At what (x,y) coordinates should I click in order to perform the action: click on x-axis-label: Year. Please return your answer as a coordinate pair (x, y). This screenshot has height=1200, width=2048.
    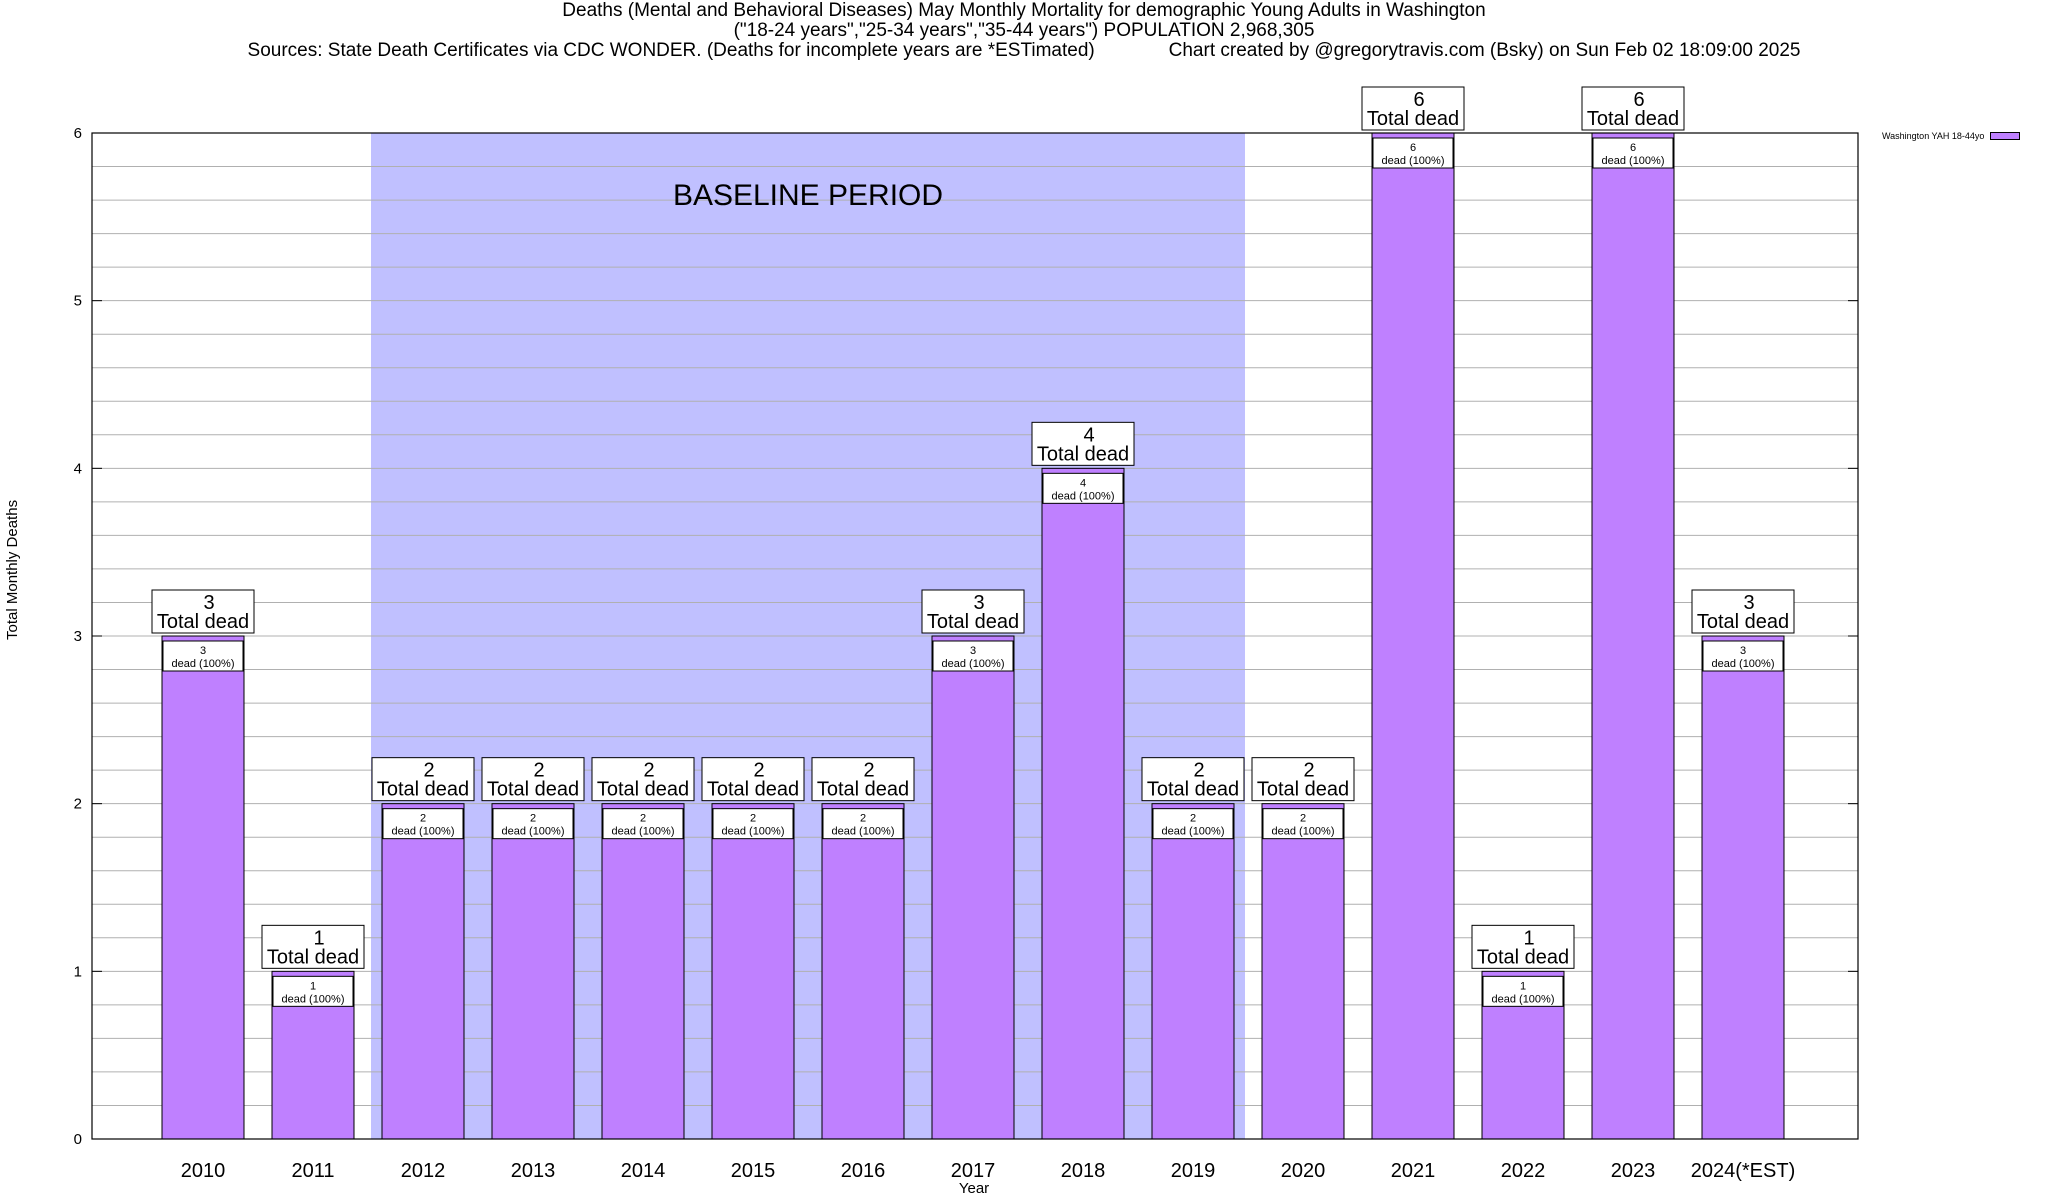
    Looking at the image, I should click on (974, 1188).